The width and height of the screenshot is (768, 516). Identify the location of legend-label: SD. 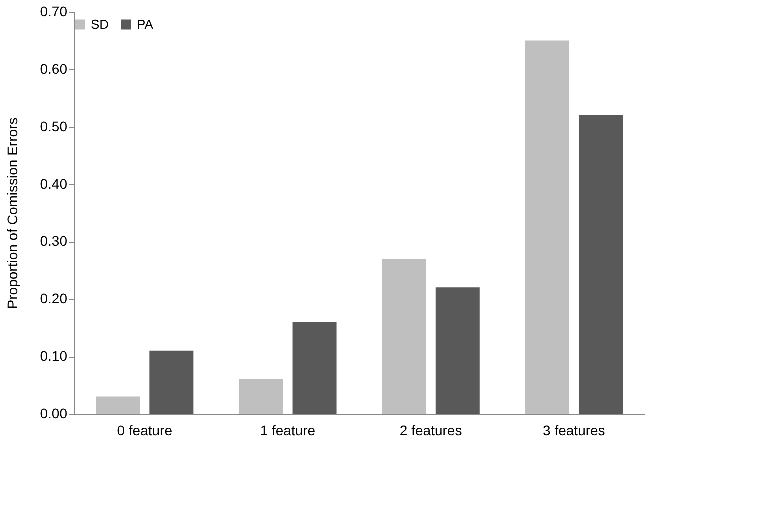
(100, 24).